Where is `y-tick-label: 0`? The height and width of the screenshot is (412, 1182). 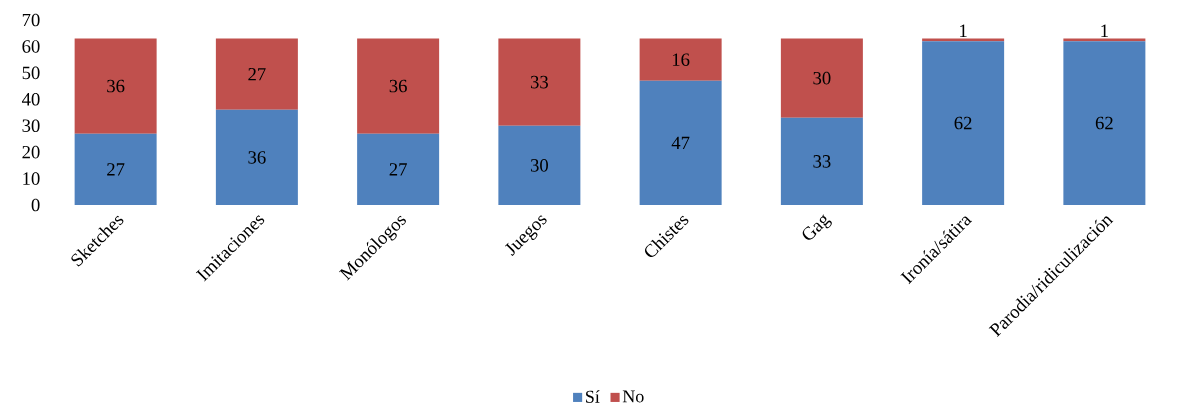 y-tick-label: 0 is located at coordinates (35, 205).